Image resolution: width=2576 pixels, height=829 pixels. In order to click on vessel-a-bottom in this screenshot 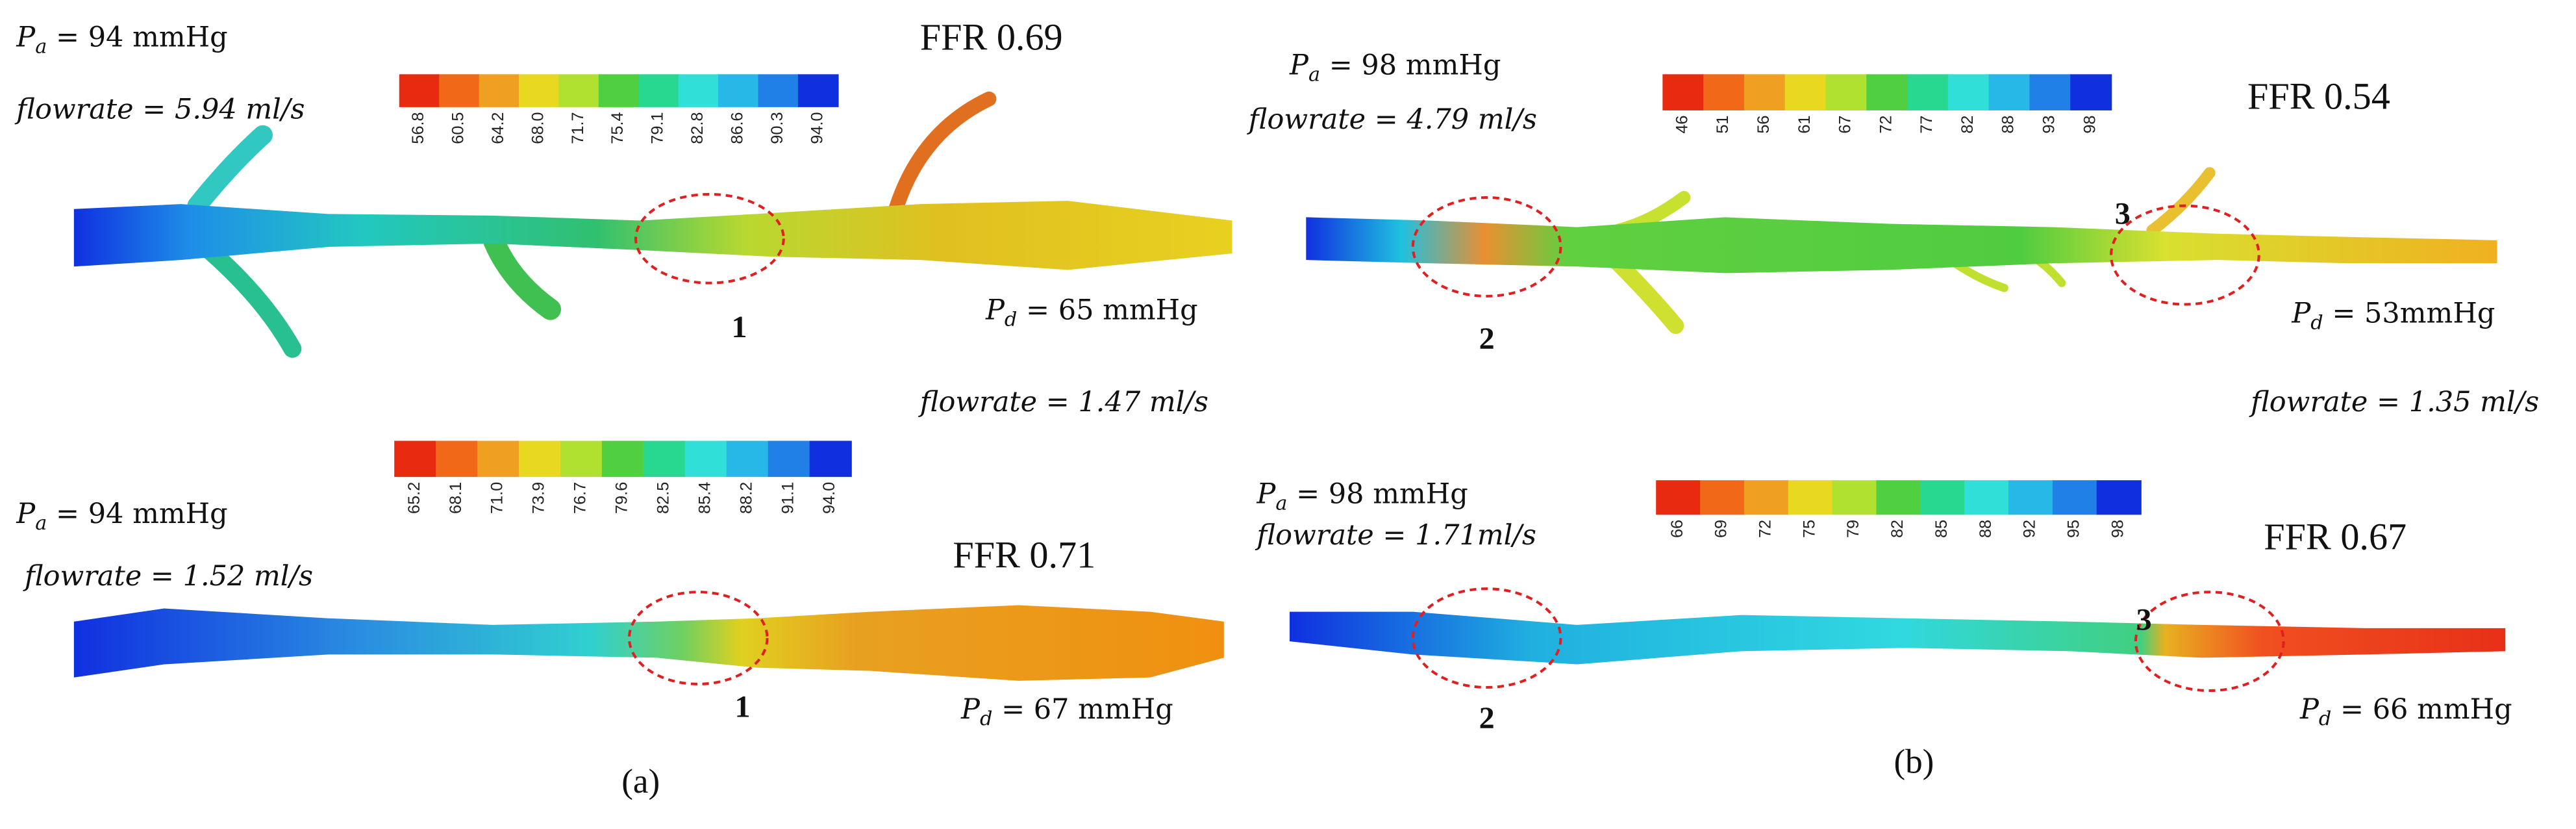, I will do `click(648, 643)`.